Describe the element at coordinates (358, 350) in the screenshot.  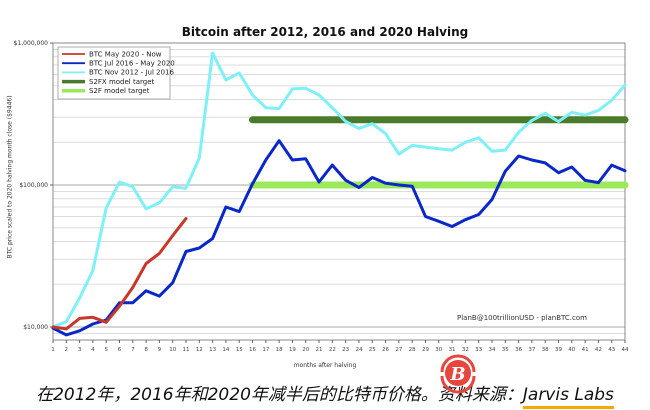
I see `x-tick-label: 24` at that location.